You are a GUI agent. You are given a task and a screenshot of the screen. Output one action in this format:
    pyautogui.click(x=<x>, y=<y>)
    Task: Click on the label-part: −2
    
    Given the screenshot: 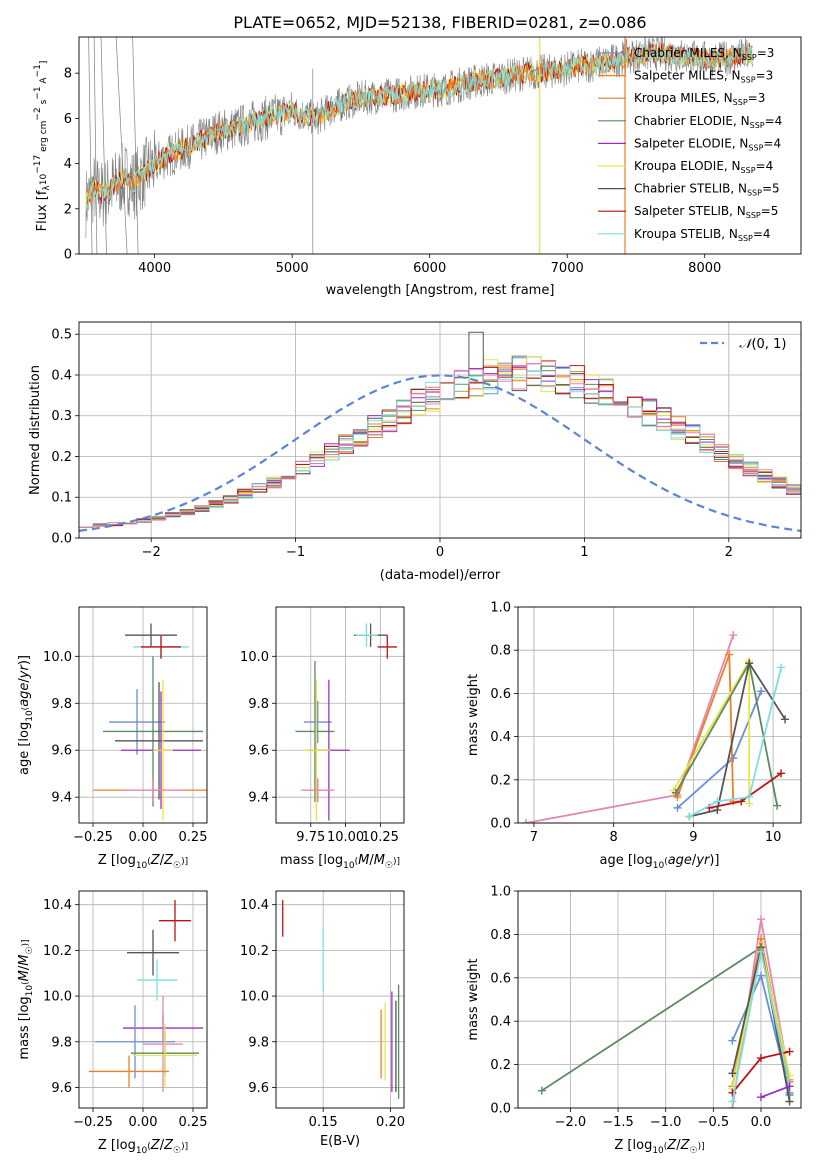 What is the action you would take?
    pyautogui.click(x=38, y=113)
    